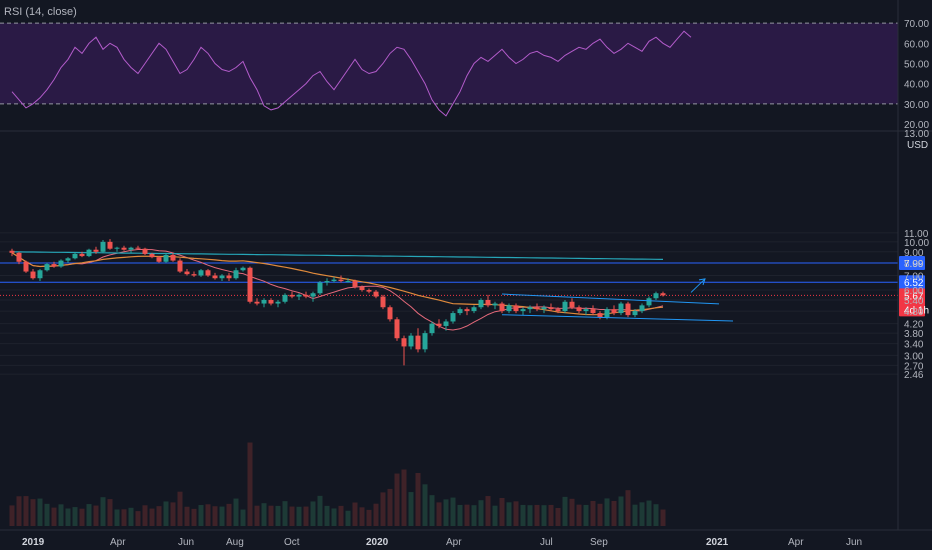  I want to click on horizontal-lines: 7.99 6.52 5.67 4d 1h, so click(464, 286).